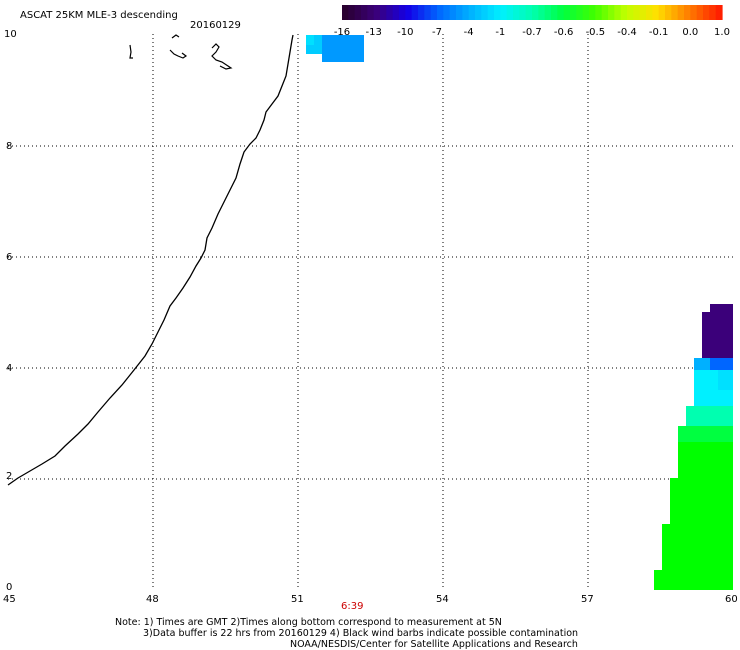 The image size is (740, 650). I want to click on y-tick-label: 6, so click(9, 257).